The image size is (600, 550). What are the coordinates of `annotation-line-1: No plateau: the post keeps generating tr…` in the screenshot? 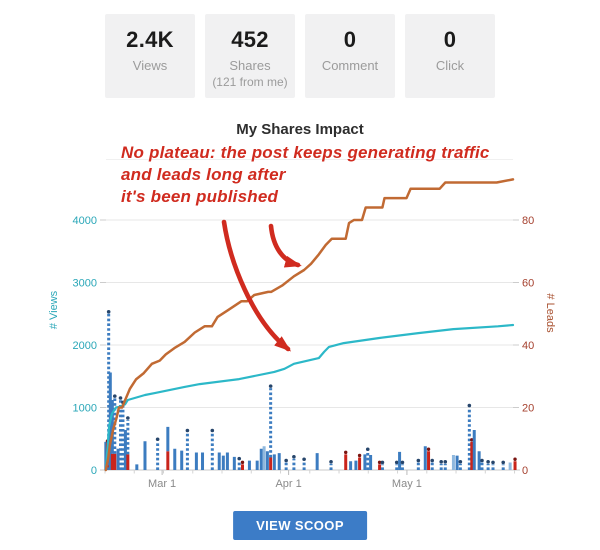 It's located at (305, 152).